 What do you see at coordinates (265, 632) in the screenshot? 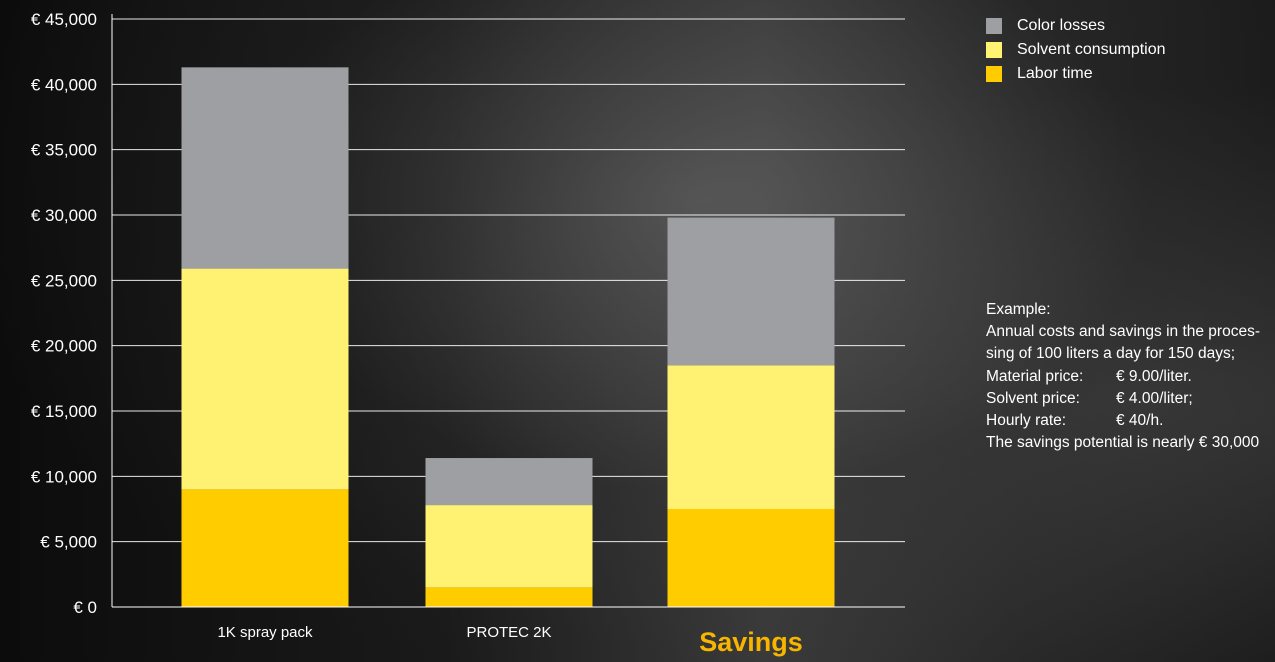
I see `x-tick-label: 1K spray pack` at bounding box center [265, 632].